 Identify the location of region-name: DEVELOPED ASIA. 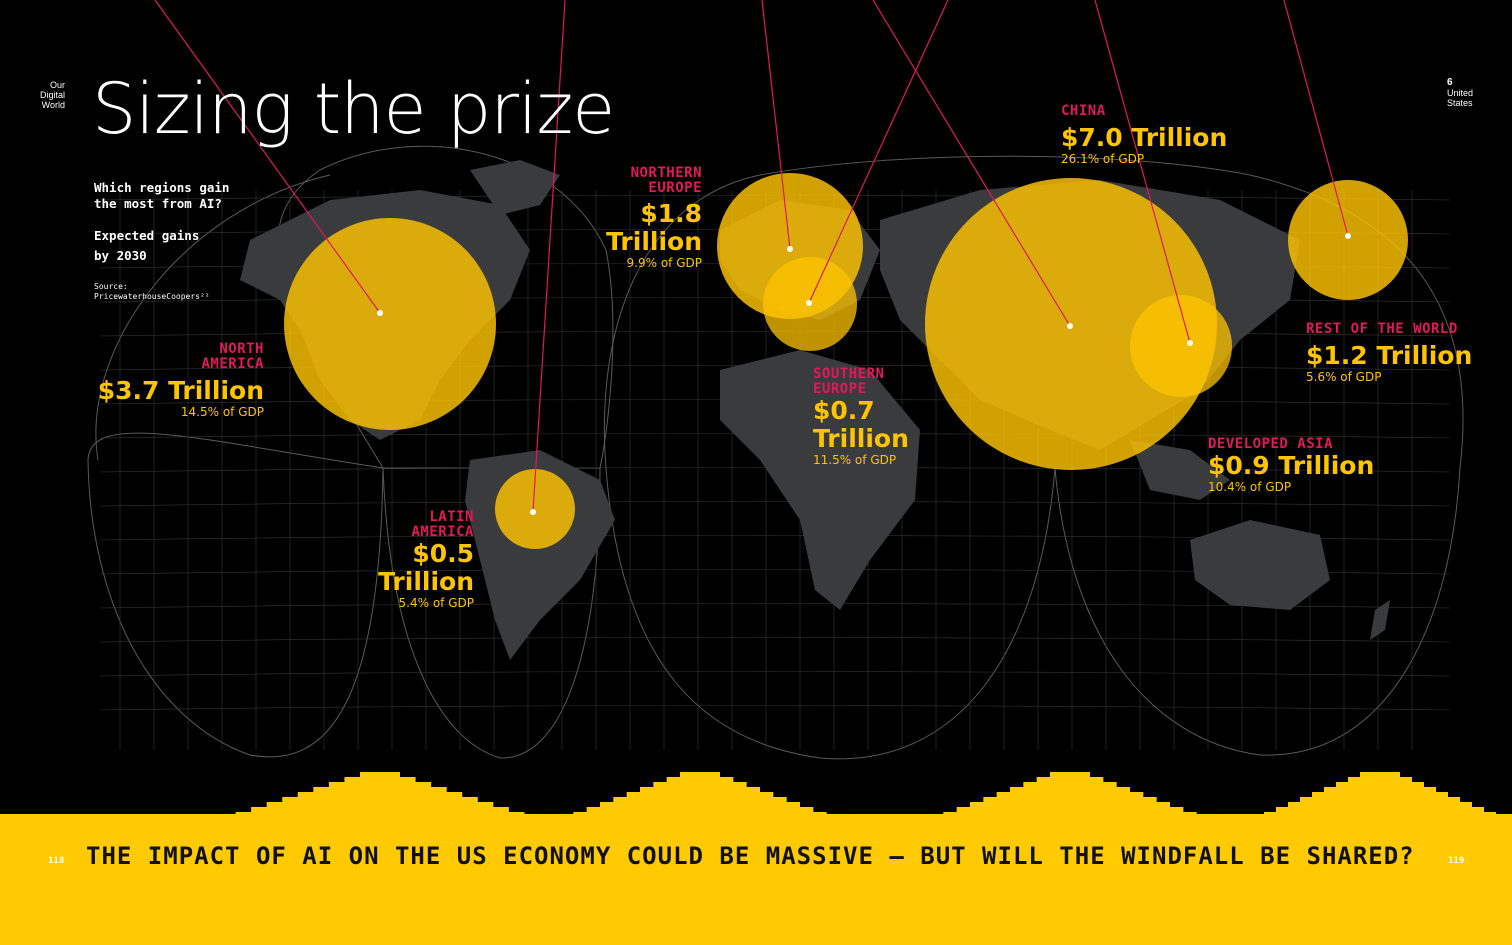
(1271, 444).